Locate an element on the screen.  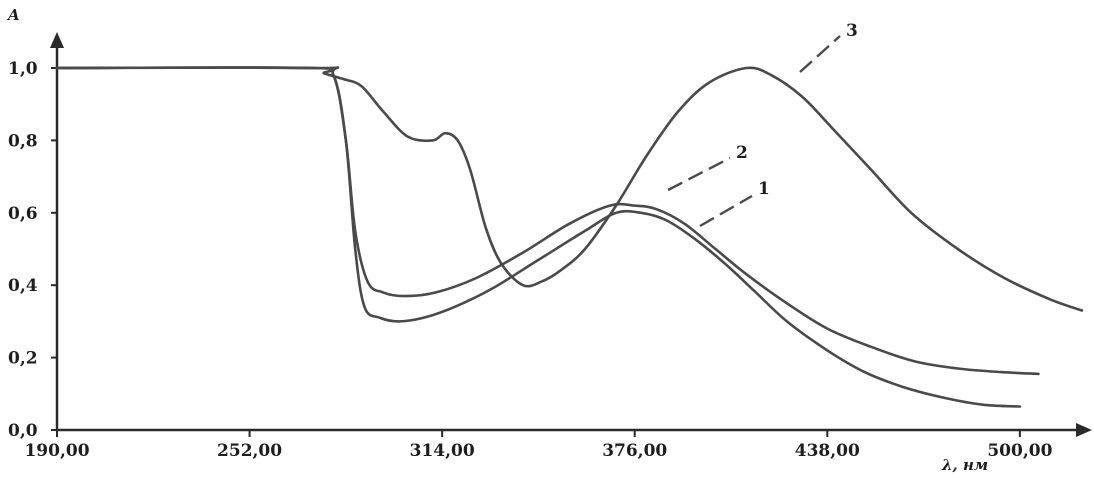
y-tick-label: 0,8 is located at coordinates (23, 141).